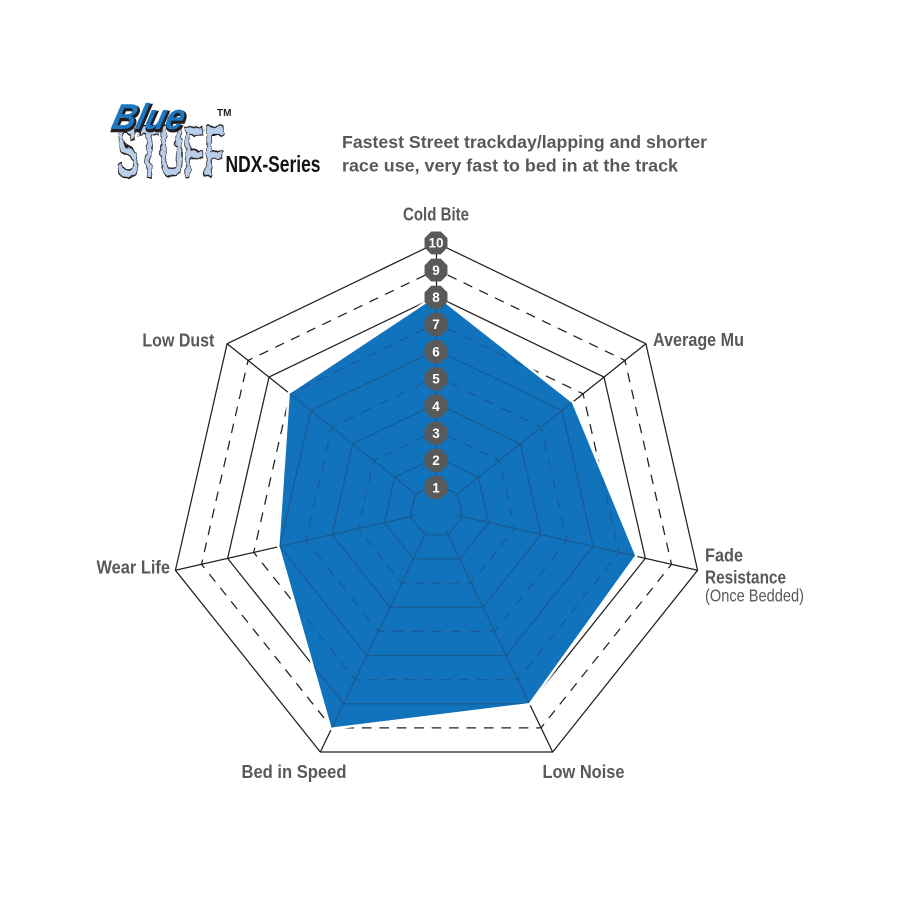 The width and height of the screenshot is (900, 900). Describe the element at coordinates (294, 772) in the screenshot. I see `svg-text: Bed in Speed` at that location.